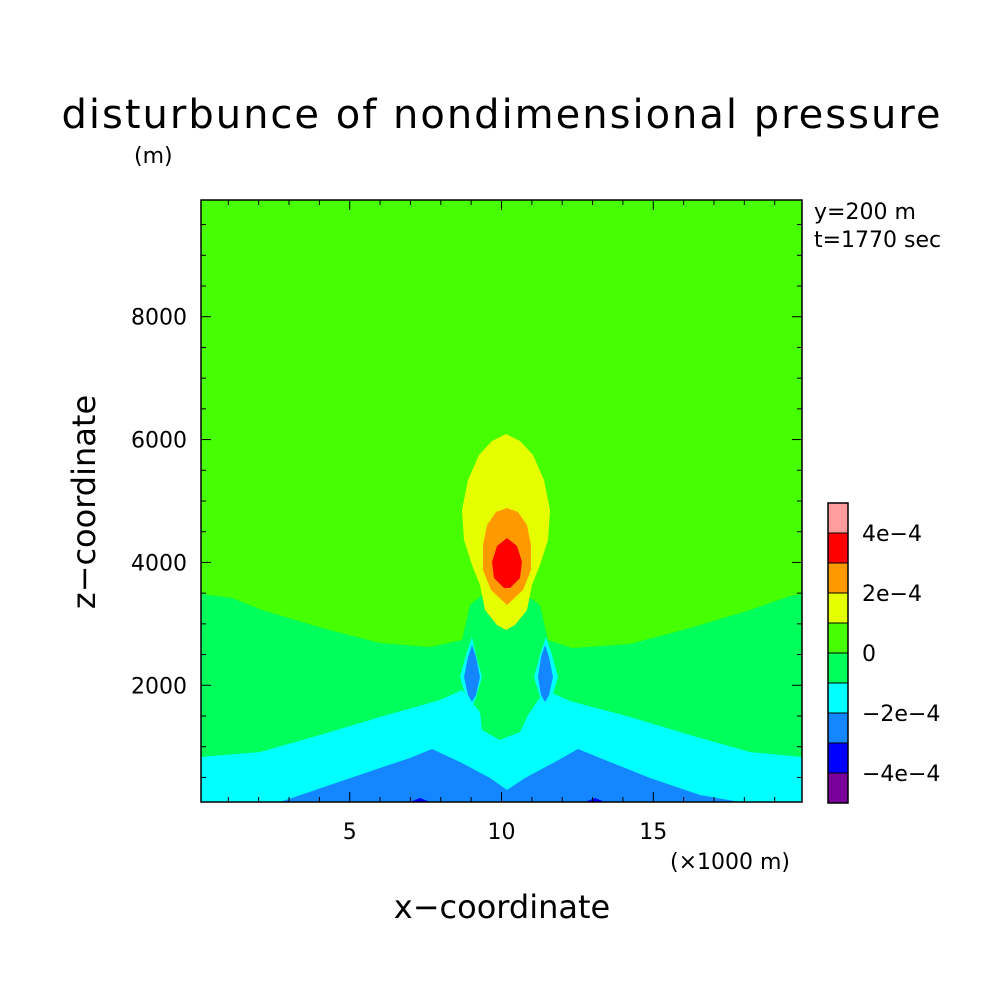 This screenshot has width=1004, height=1004. Describe the element at coordinates (159, 563) in the screenshot. I see `y-tick-label: 4000` at that location.